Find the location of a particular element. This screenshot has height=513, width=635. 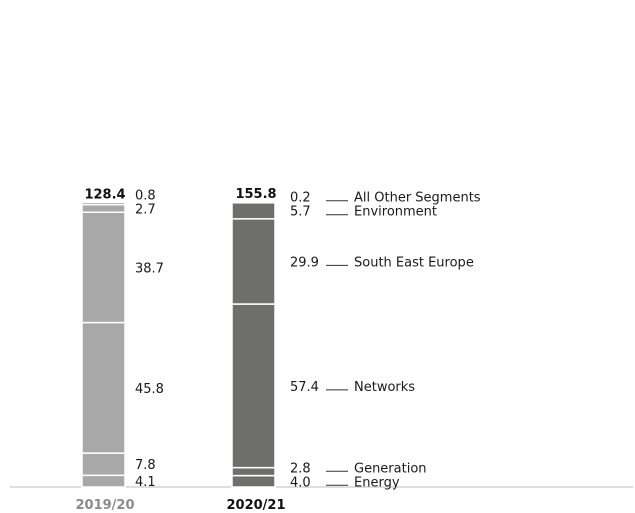

bar-segment-2020-21-networks is located at coordinates (253, 386).